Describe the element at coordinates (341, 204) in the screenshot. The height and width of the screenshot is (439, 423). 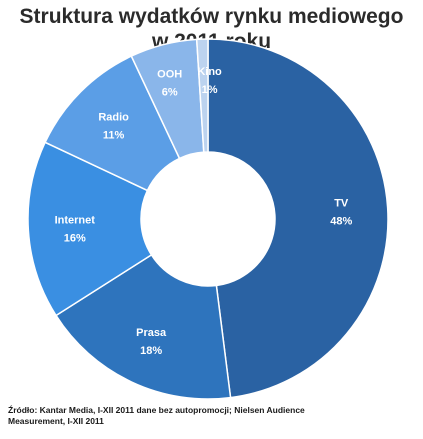
I see `slice-label-tv: TV` at that location.